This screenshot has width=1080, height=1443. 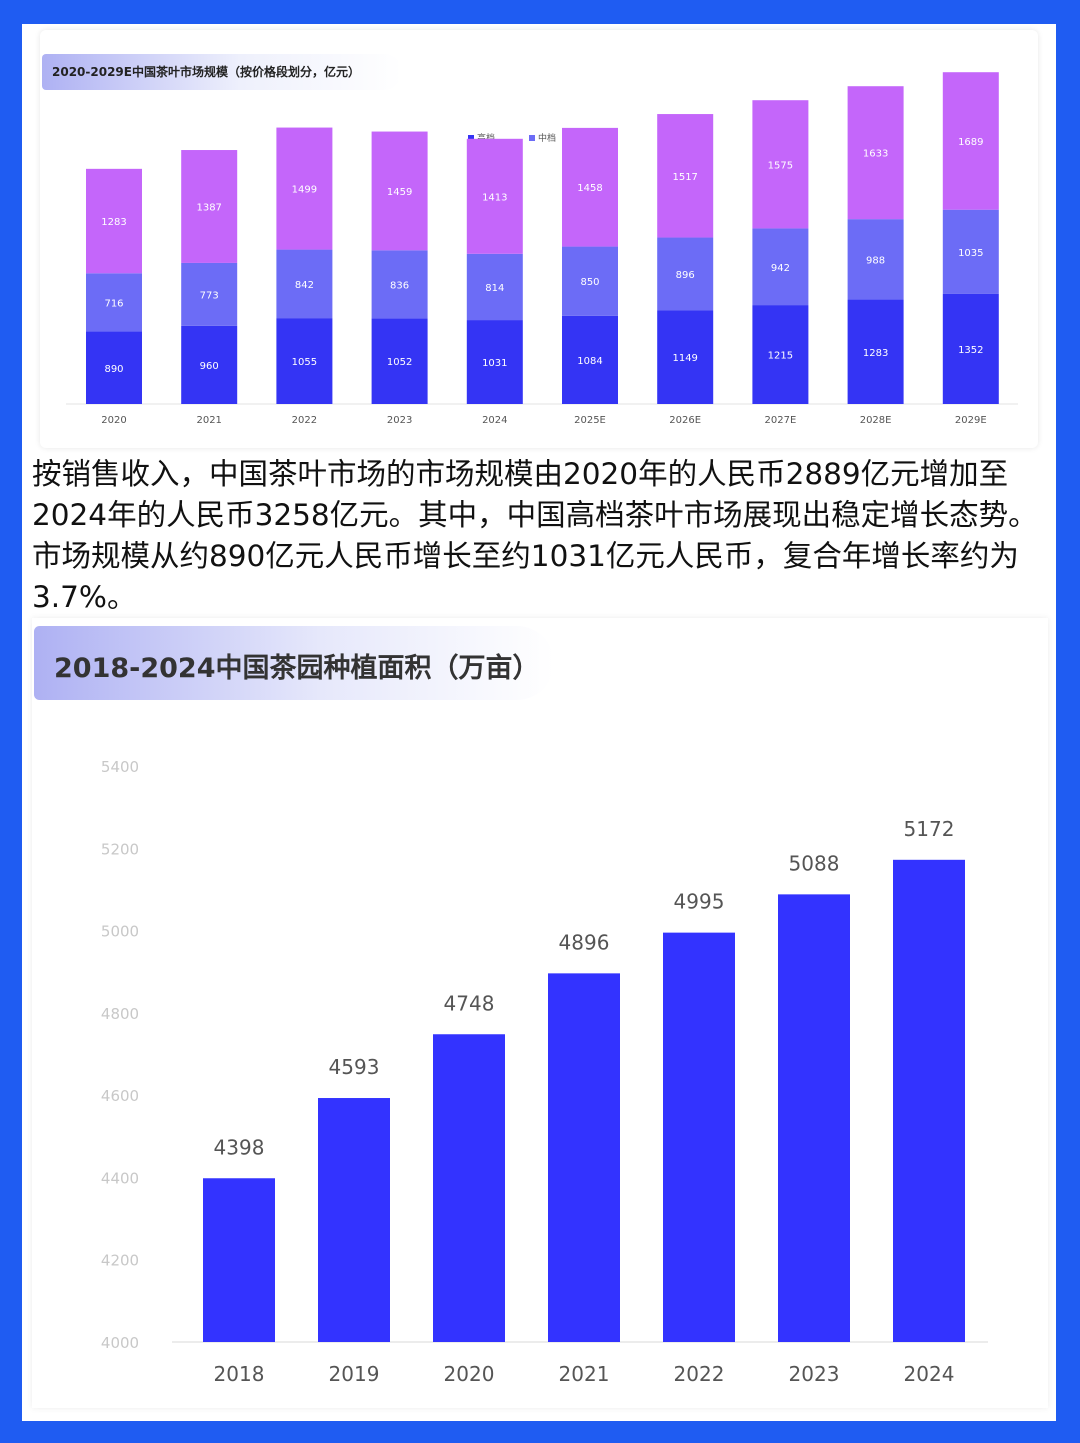 I want to click on legend-label-1: 中档, so click(x=547, y=138).